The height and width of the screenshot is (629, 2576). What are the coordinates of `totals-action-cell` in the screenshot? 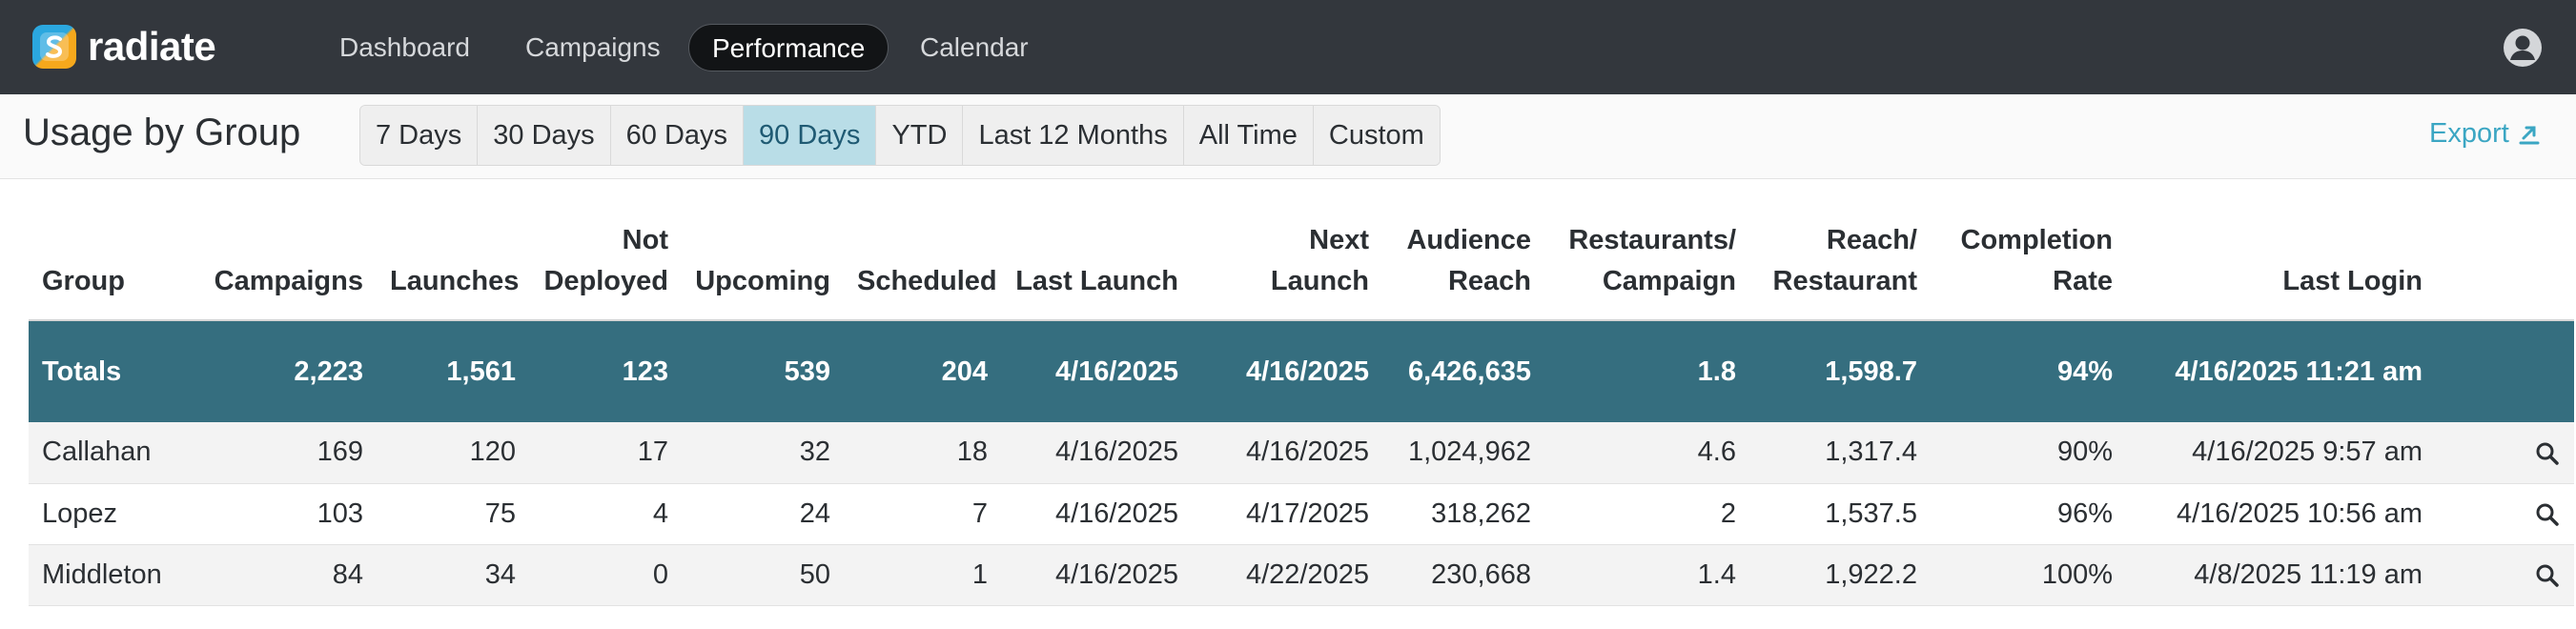 It's located at (2505, 371).